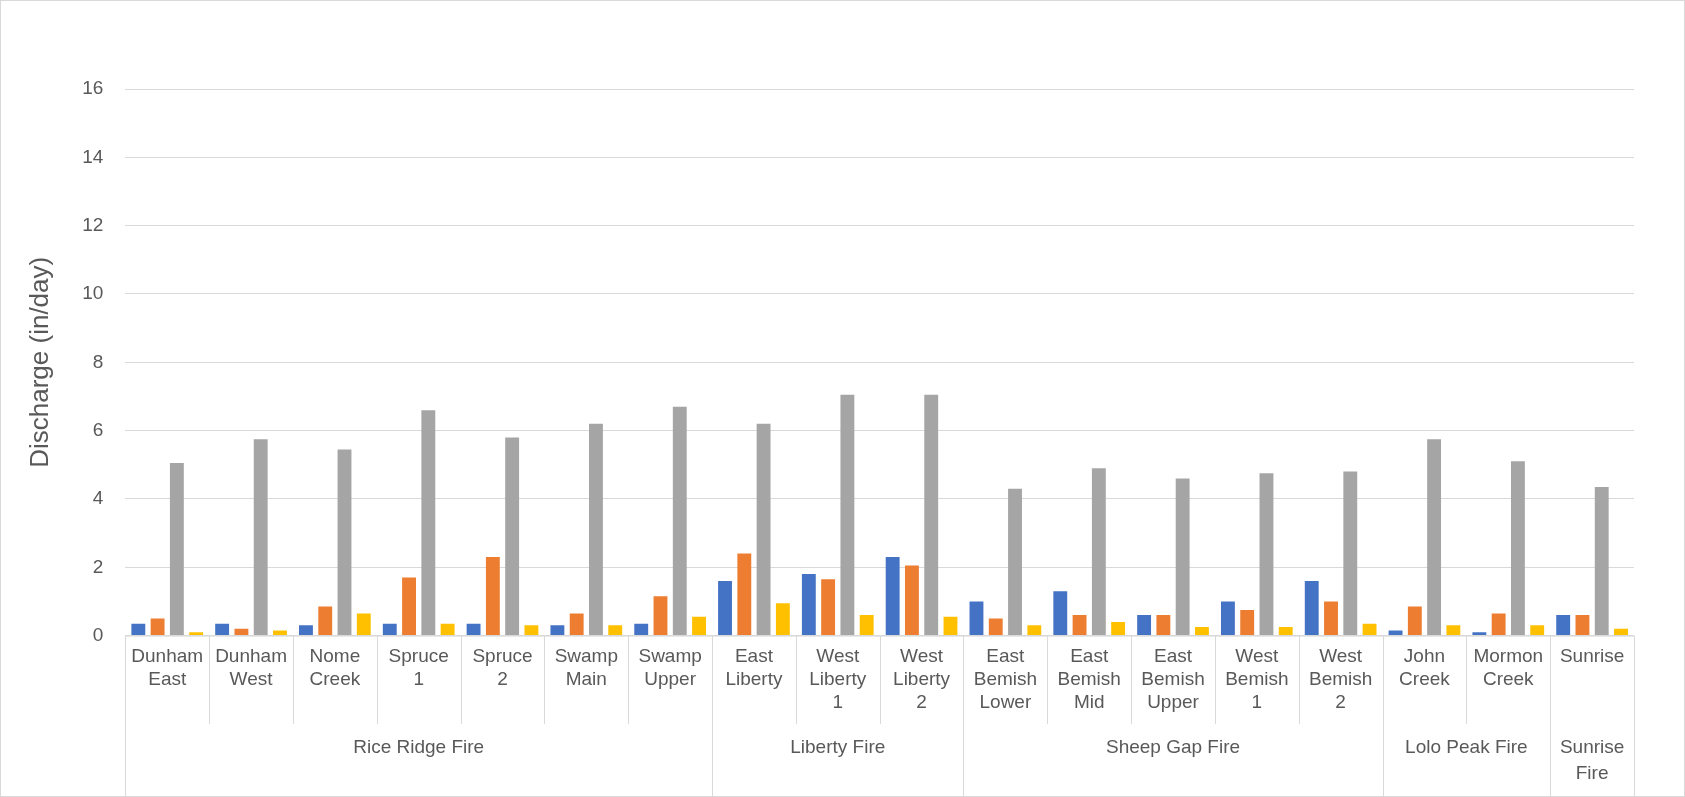 Image resolution: width=1685 pixels, height=797 pixels. I want to click on y-tick-label: 6, so click(98, 429).